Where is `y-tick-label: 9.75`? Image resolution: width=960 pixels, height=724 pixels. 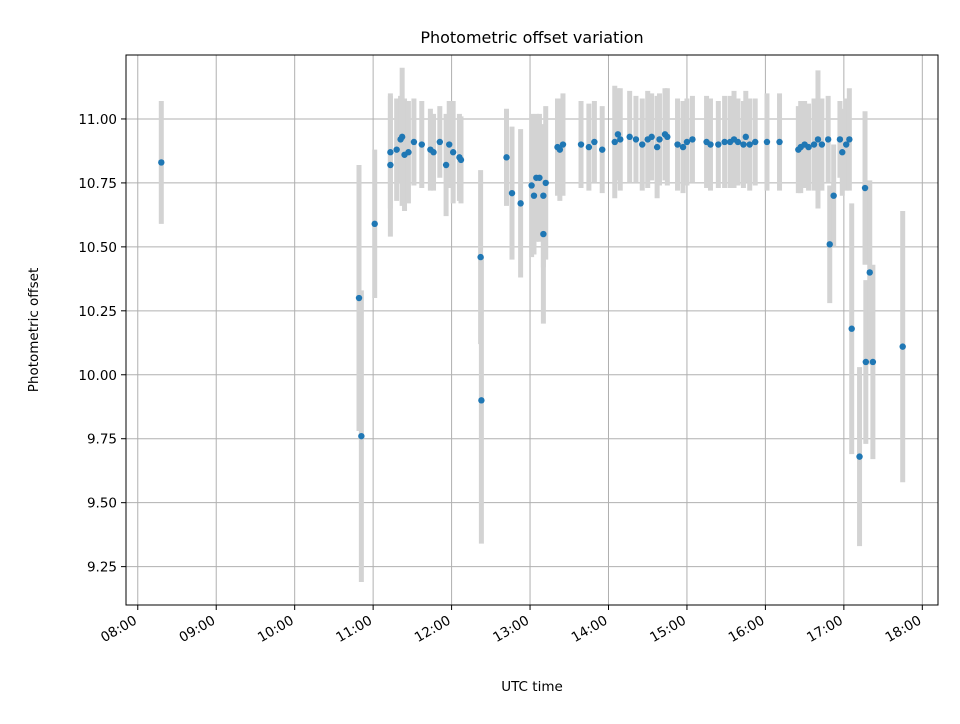 y-tick-label: 9.75 is located at coordinates (102, 440).